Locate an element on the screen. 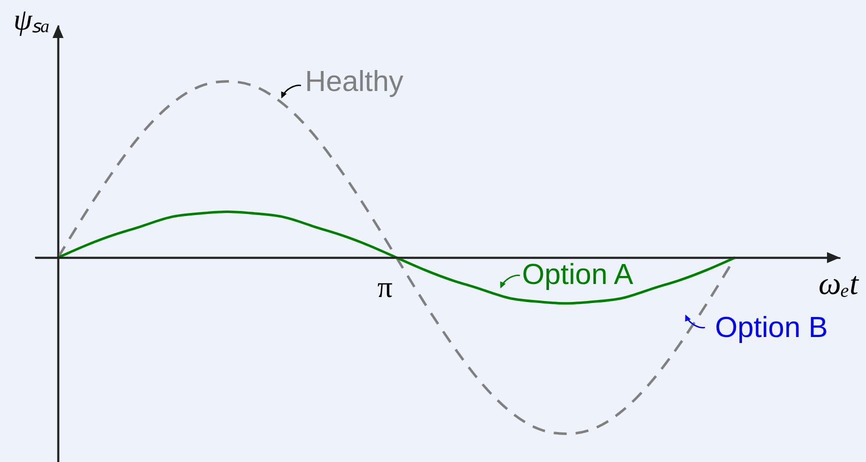 This screenshot has height=462, width=866. series-label: Healthy is located at coordinates (354, 82).